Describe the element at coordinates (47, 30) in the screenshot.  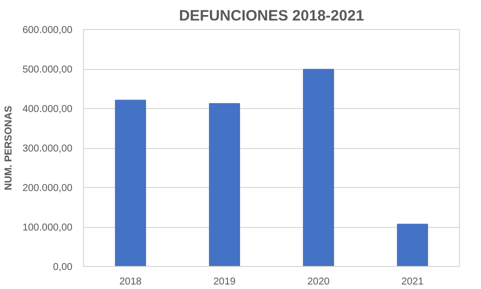
I see `y-tick-label: 600.000,00` at that location.